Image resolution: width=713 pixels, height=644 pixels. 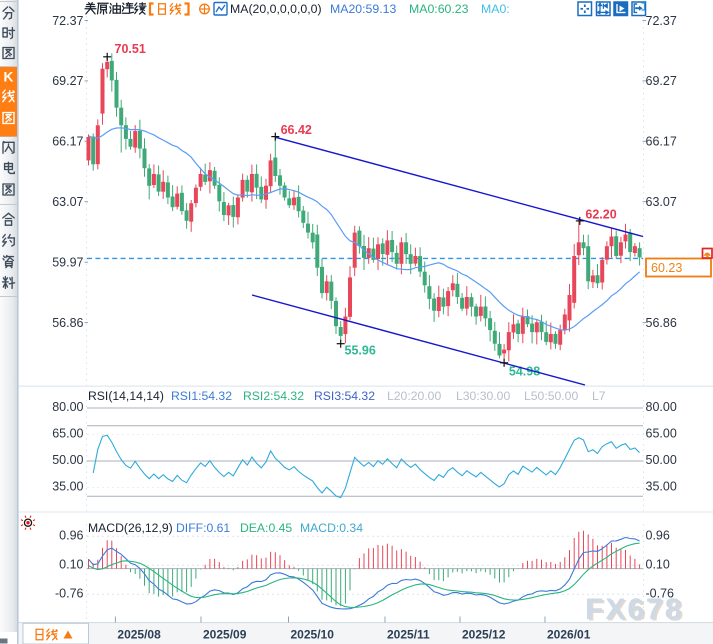 What do you see at coordinates (344, 396) in the screenshot?
I see `svg-text: RSI3:54.32` at bounding box center [344, 396].